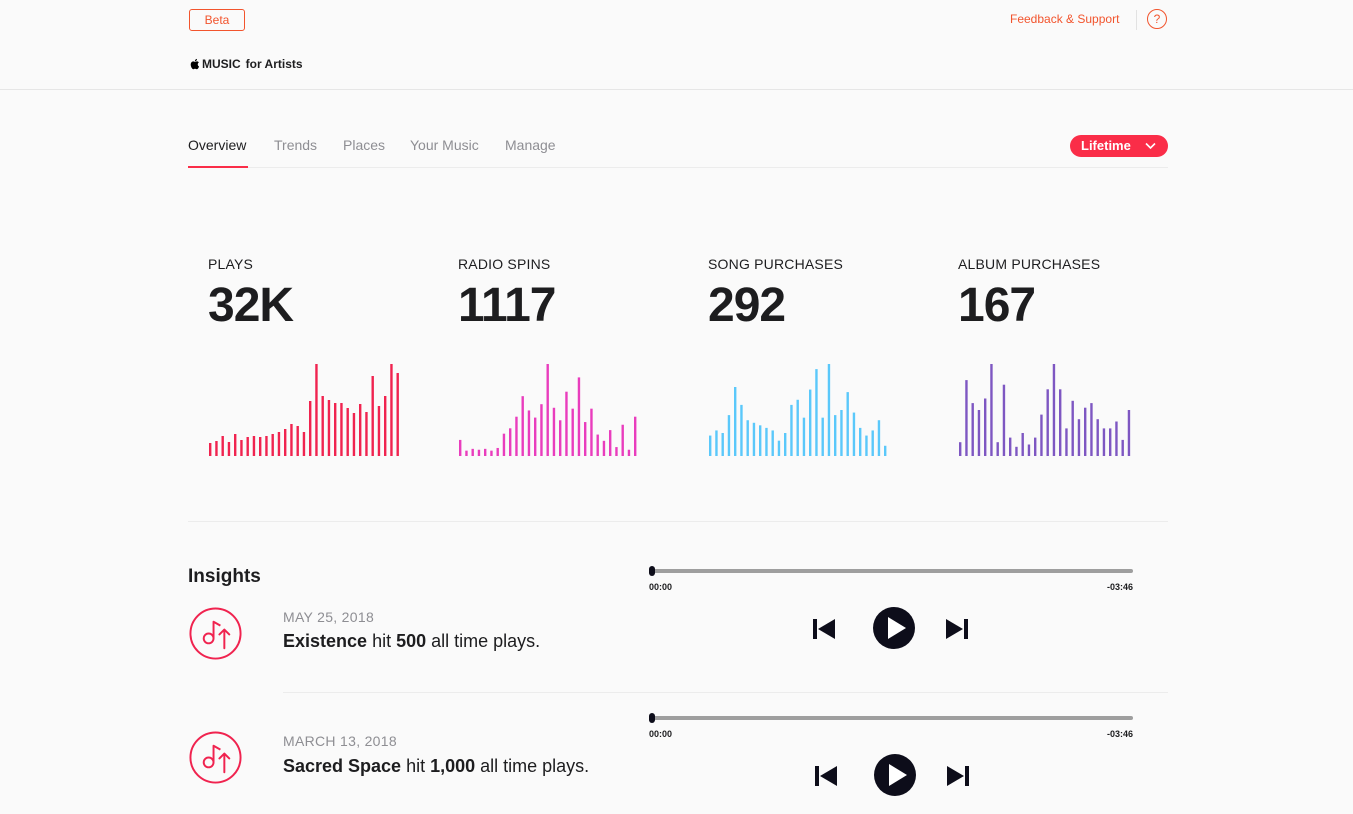 Image resolution: width=1353 pixels, height=814 pixels. I want to click on album-purchases-sparkline, so click(1045, 410).